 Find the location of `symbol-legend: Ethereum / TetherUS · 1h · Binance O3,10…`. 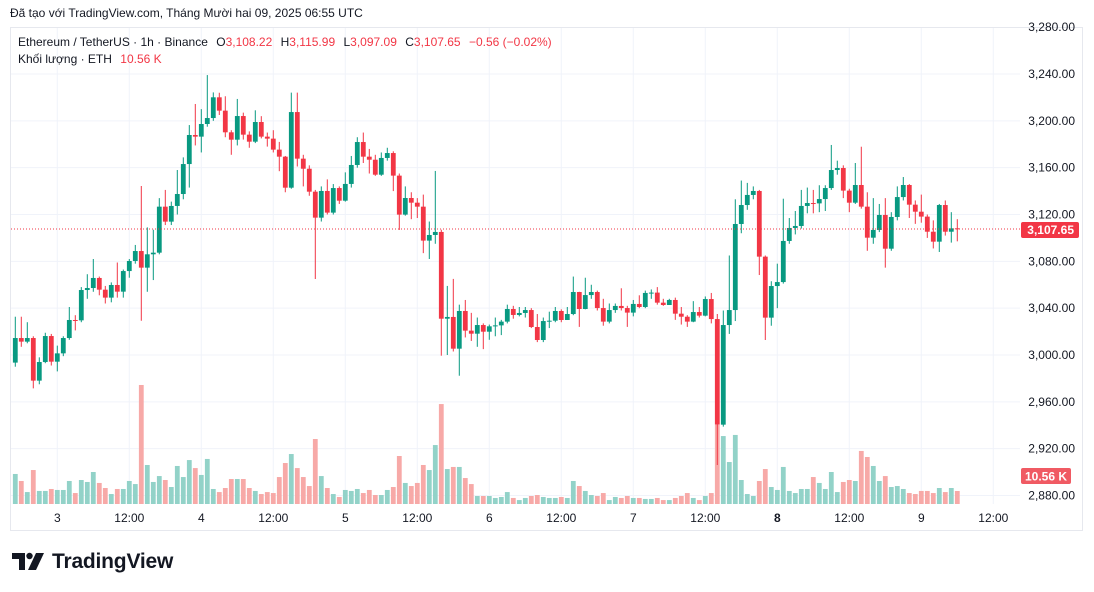

symbol-legend: Ethereum / TetherUS · 1h · Binance O3,10… is located at coordinates (285, 42).